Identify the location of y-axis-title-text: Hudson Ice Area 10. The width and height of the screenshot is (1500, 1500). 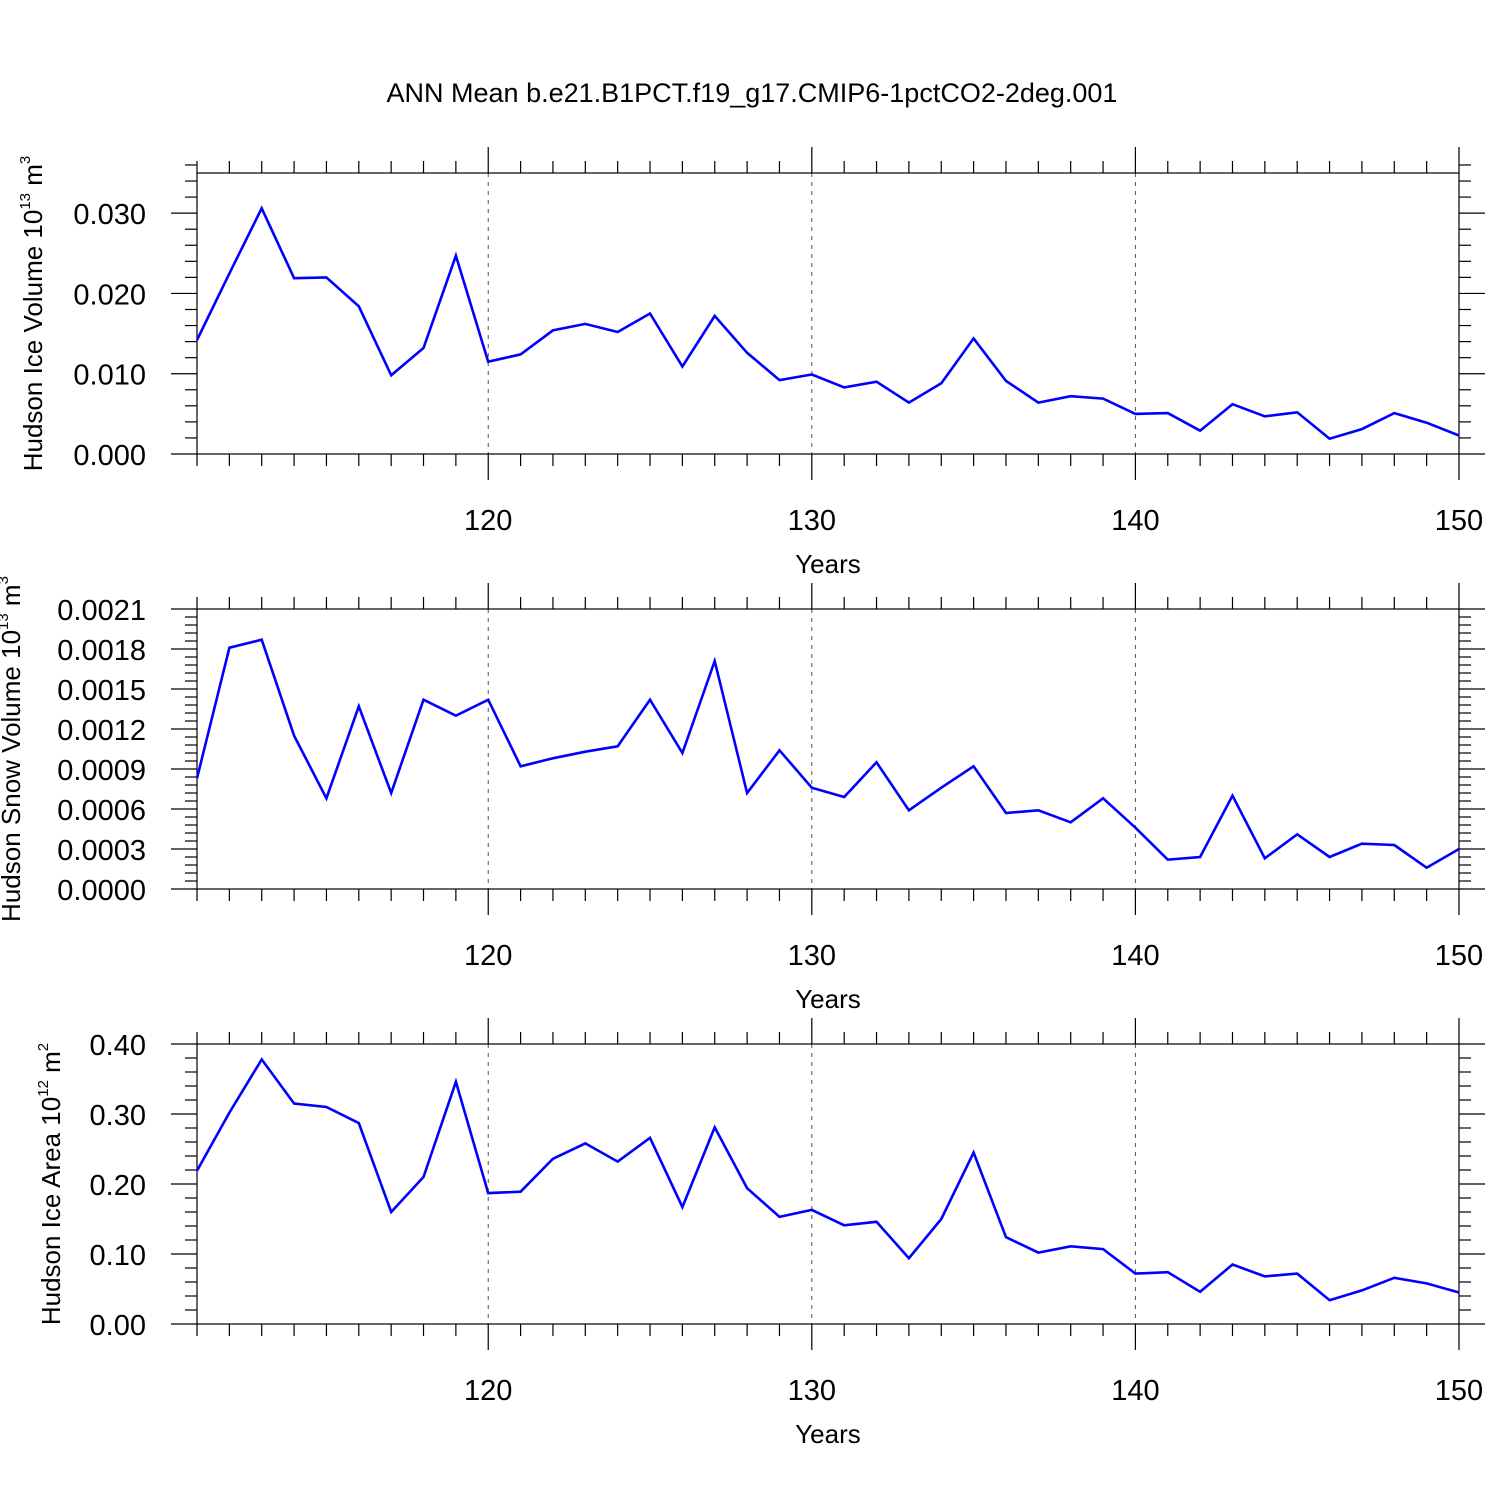
(51, 1211).